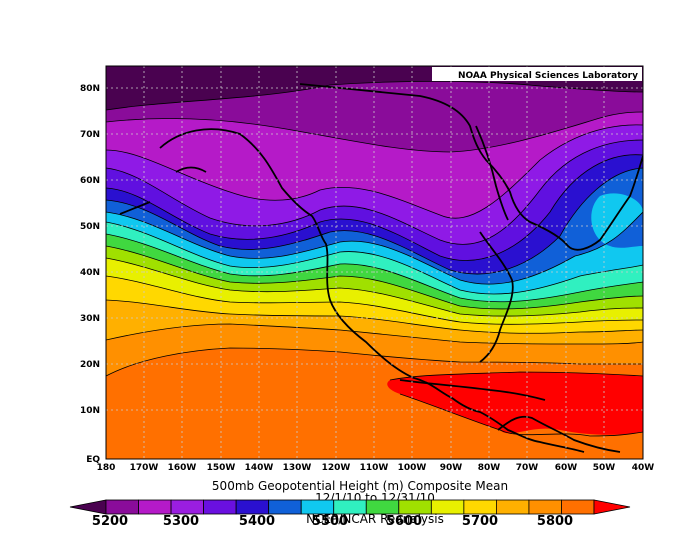 This screenshot has height=542, width=700. What do you see at coordinates (181, 521) in the screenshot?
I see `colorbar-label-5300: 5300` at bounding box center [181, 521].